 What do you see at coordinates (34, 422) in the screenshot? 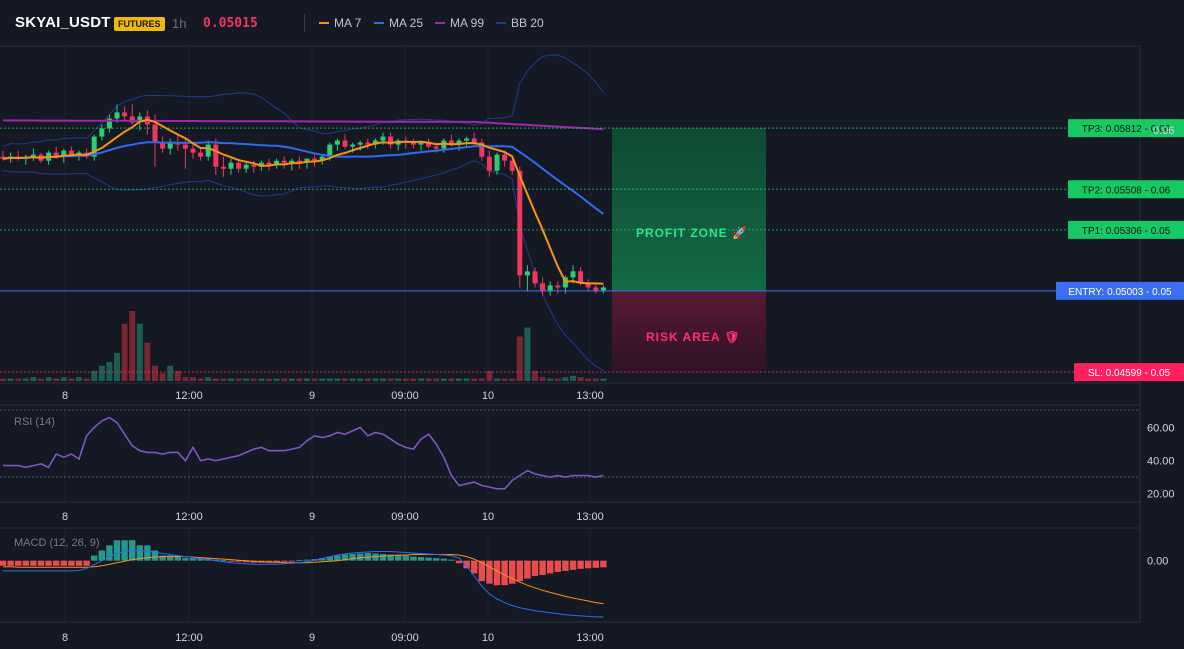
I see `rsi-label: RSI (14)` at bounding box center [34, 422].